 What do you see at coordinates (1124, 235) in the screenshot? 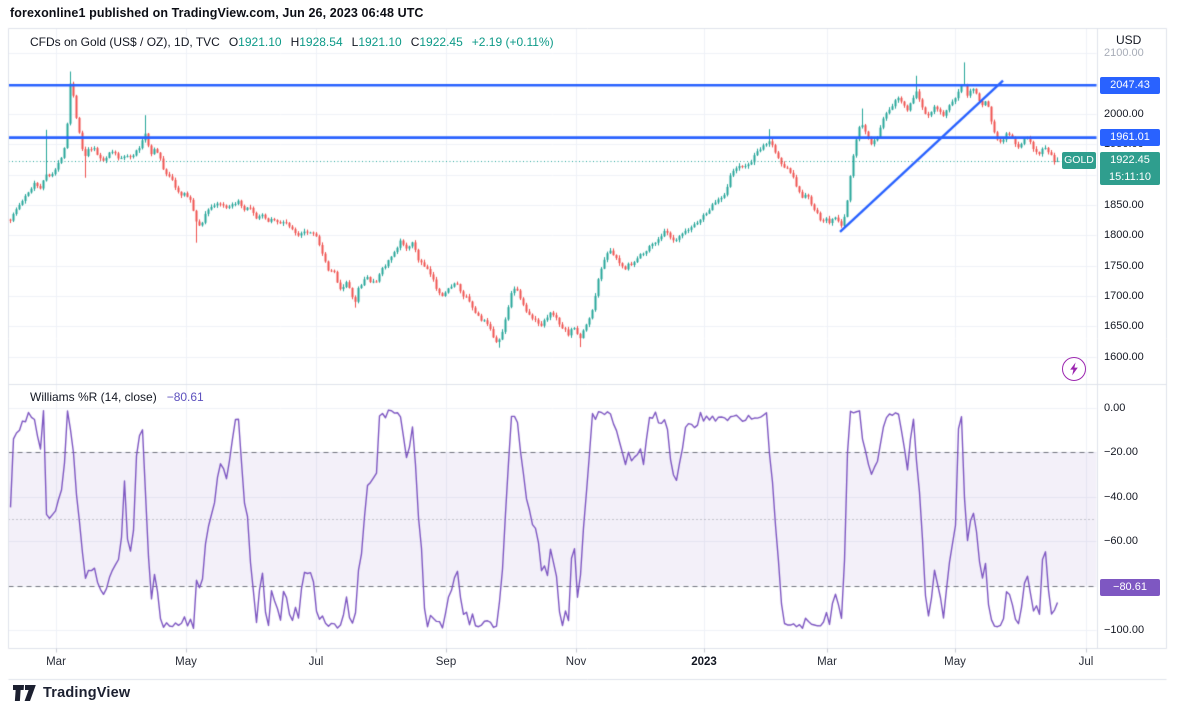
I see `price-tick: 1800.00` at bounding box center [1124, 235].